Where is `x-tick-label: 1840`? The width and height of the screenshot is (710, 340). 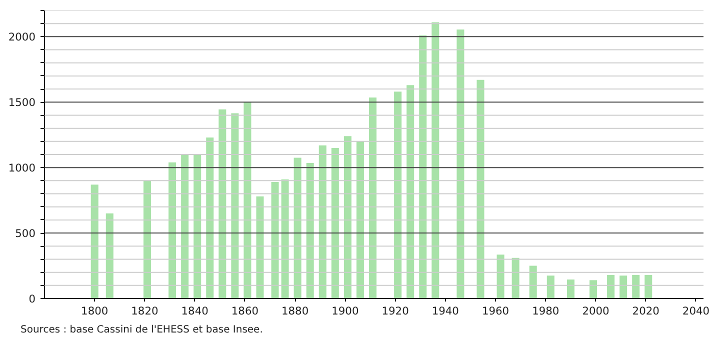
x-tick-label: 1840 is located at coordinates (195, 311).